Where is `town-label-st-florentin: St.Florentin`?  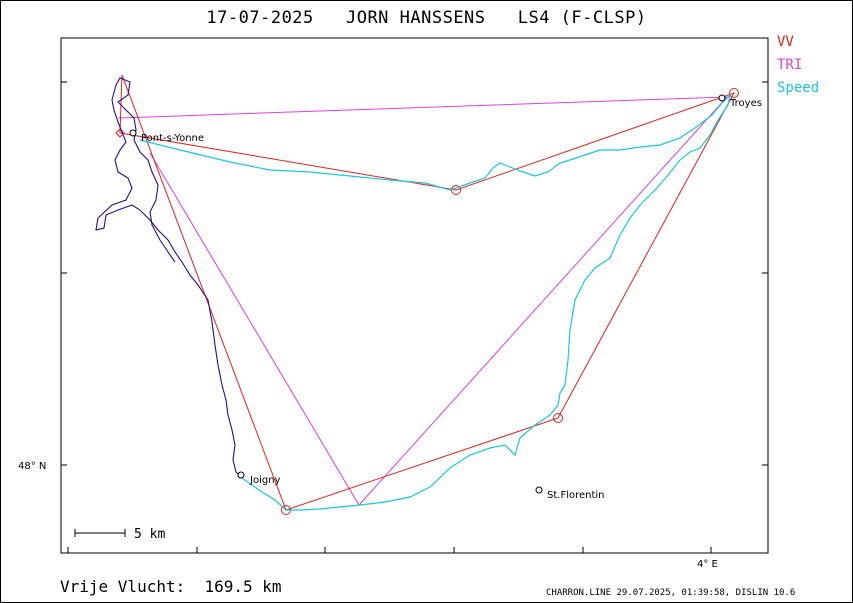
town-label-st-florentin: St.Florentin is located at coordinates (576, 495).